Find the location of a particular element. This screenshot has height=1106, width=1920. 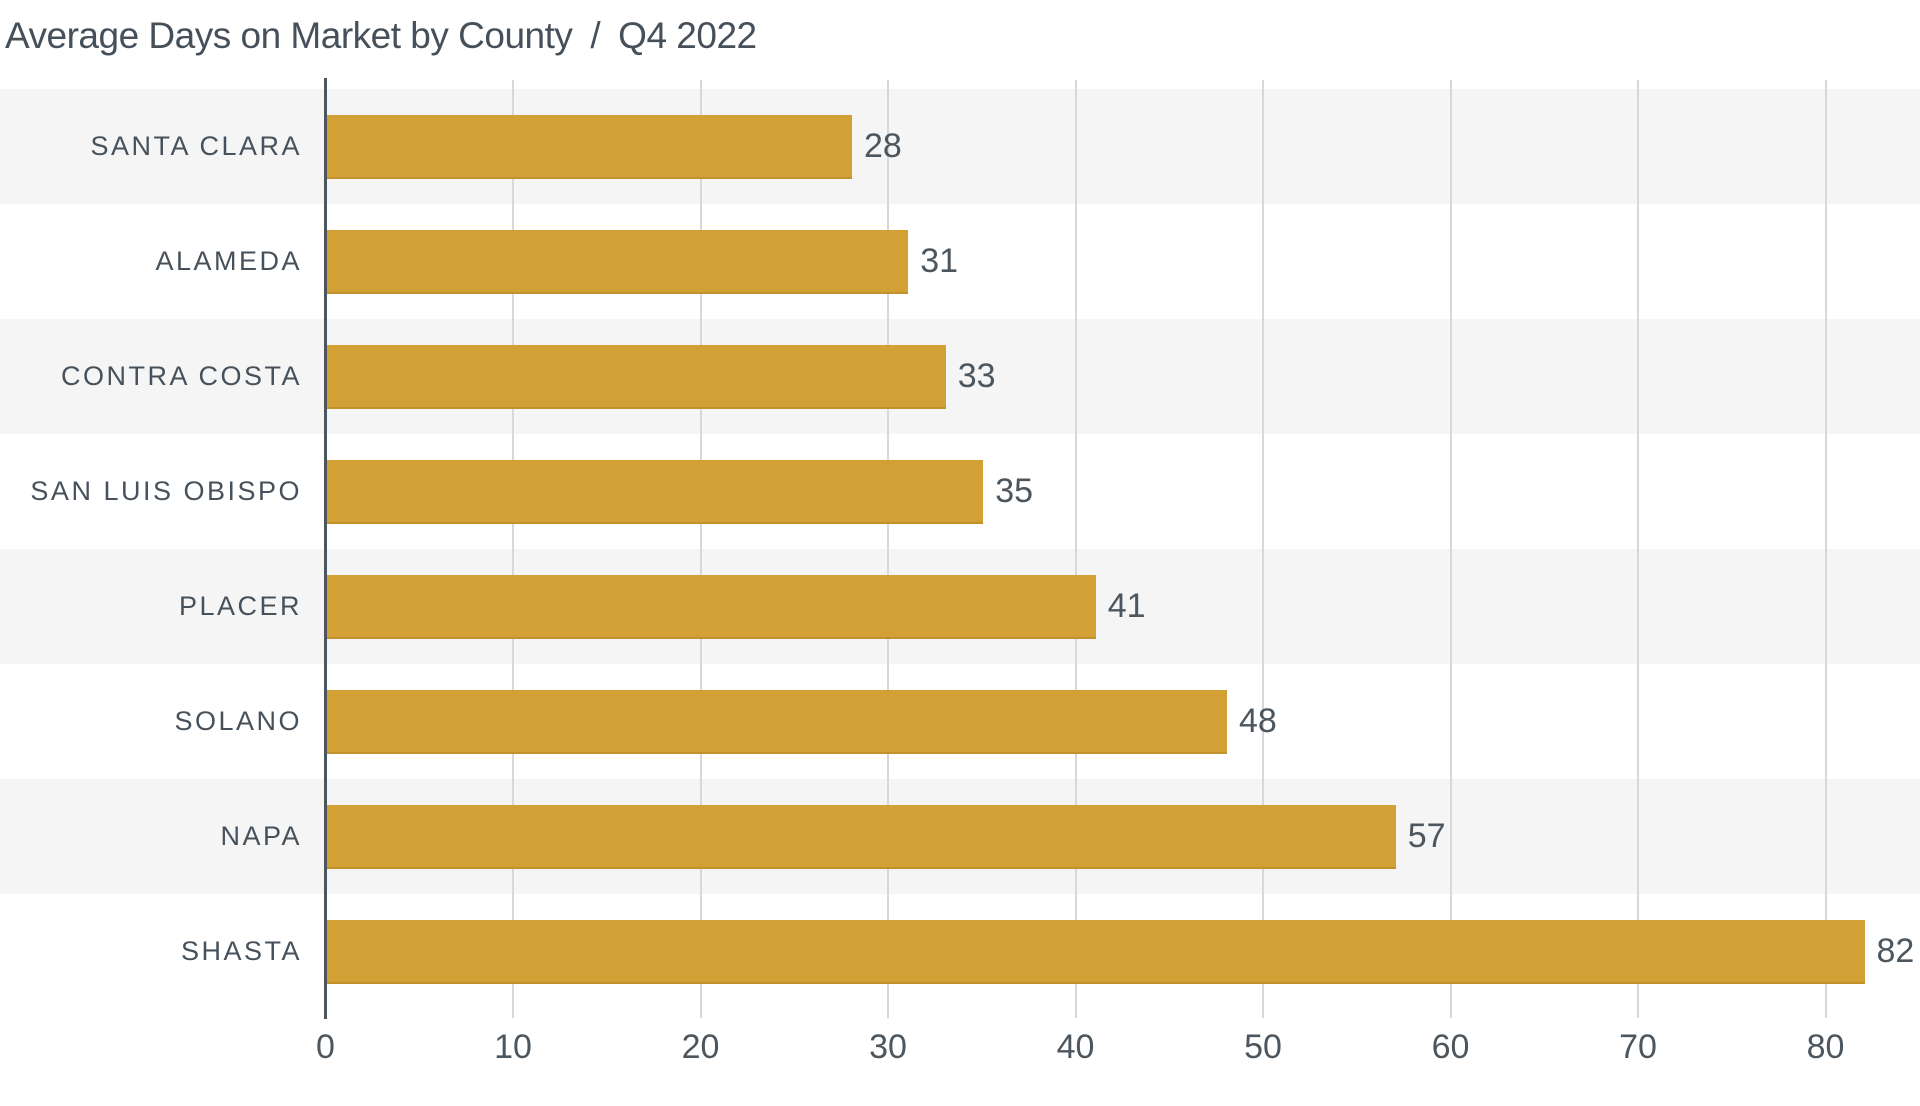

bar-value-label: 82 is located at coordinates (1895, 951).